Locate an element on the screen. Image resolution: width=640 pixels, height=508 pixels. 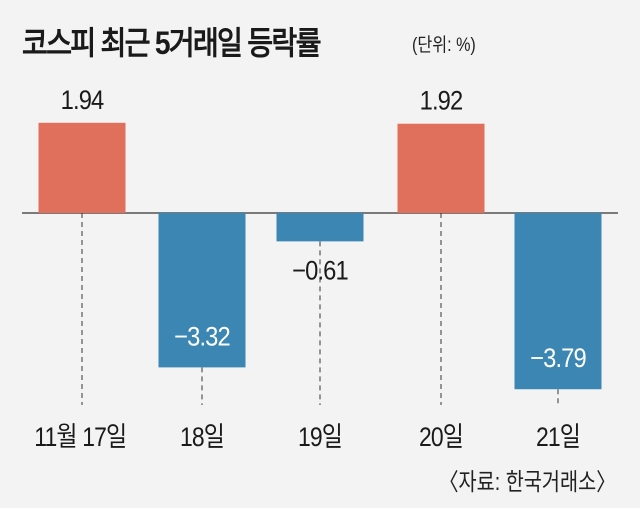
x-tick-label: 20일 is located at coordinates (441, 437).